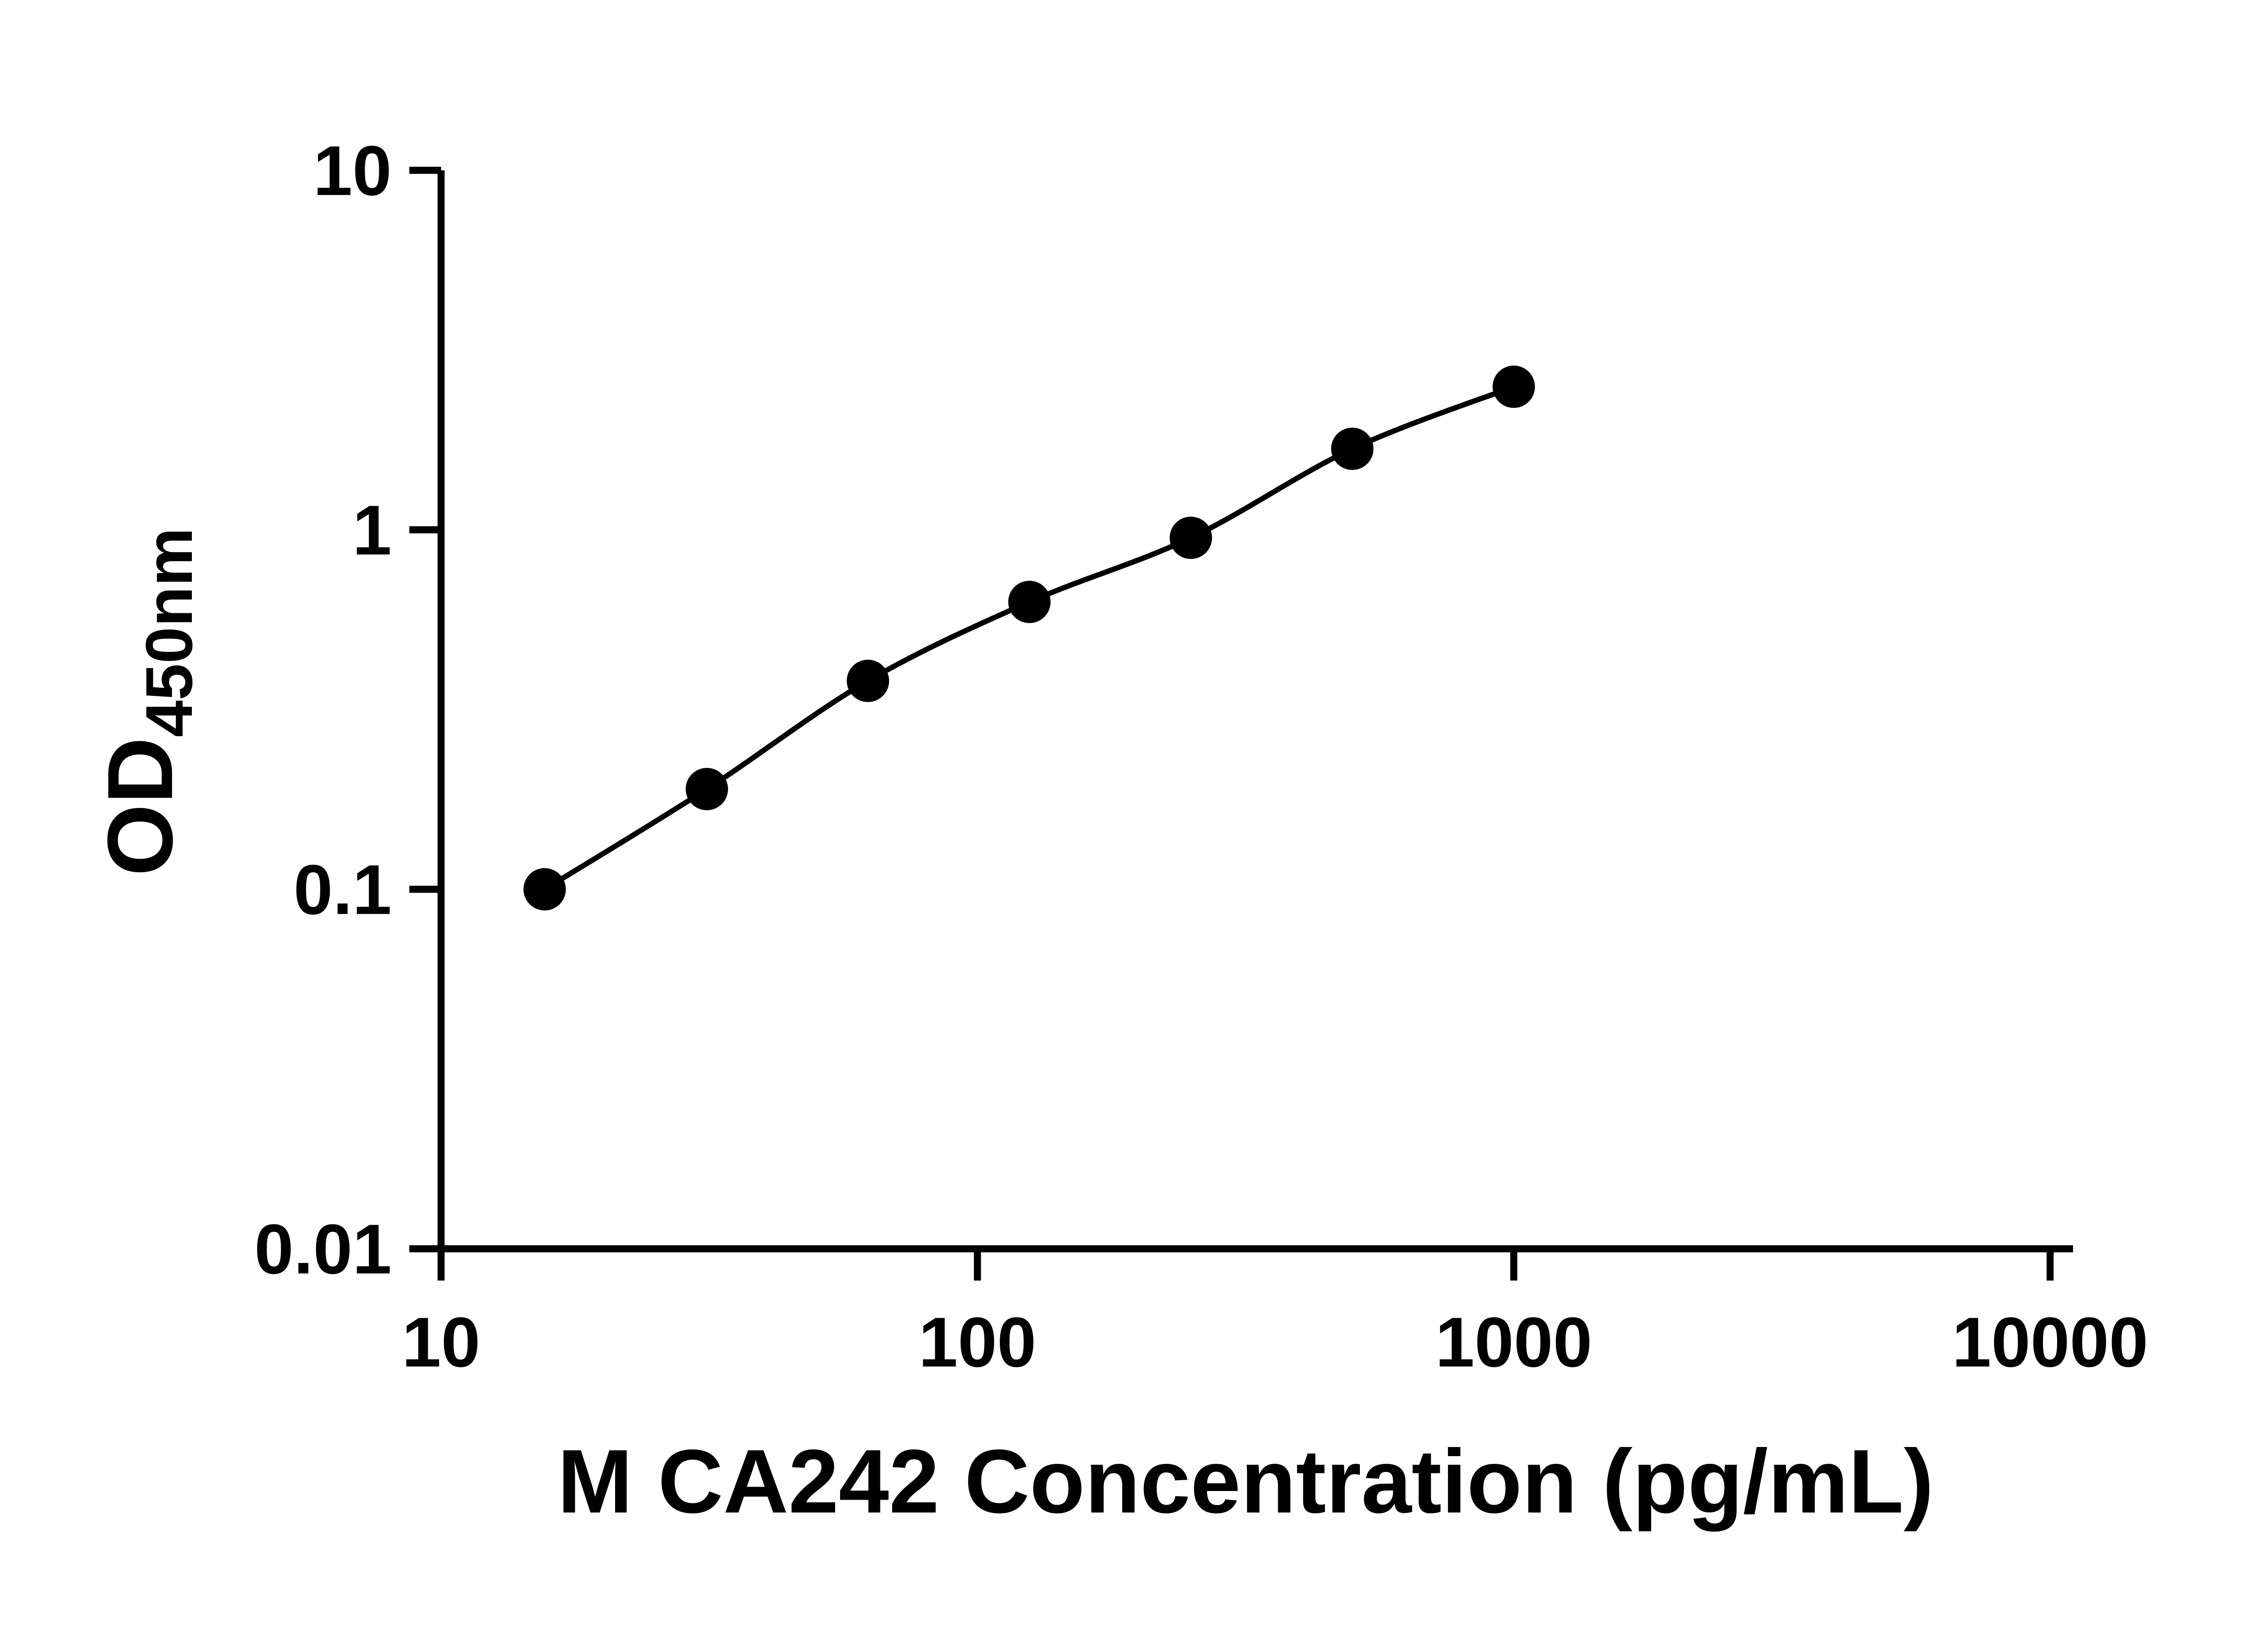 Image resolution: width=2268 pixels, height=1633 pixels. Describe the element at coordinates (323, 1248) in the screenshot. I see `y-tick-label: 0.01` at that location.